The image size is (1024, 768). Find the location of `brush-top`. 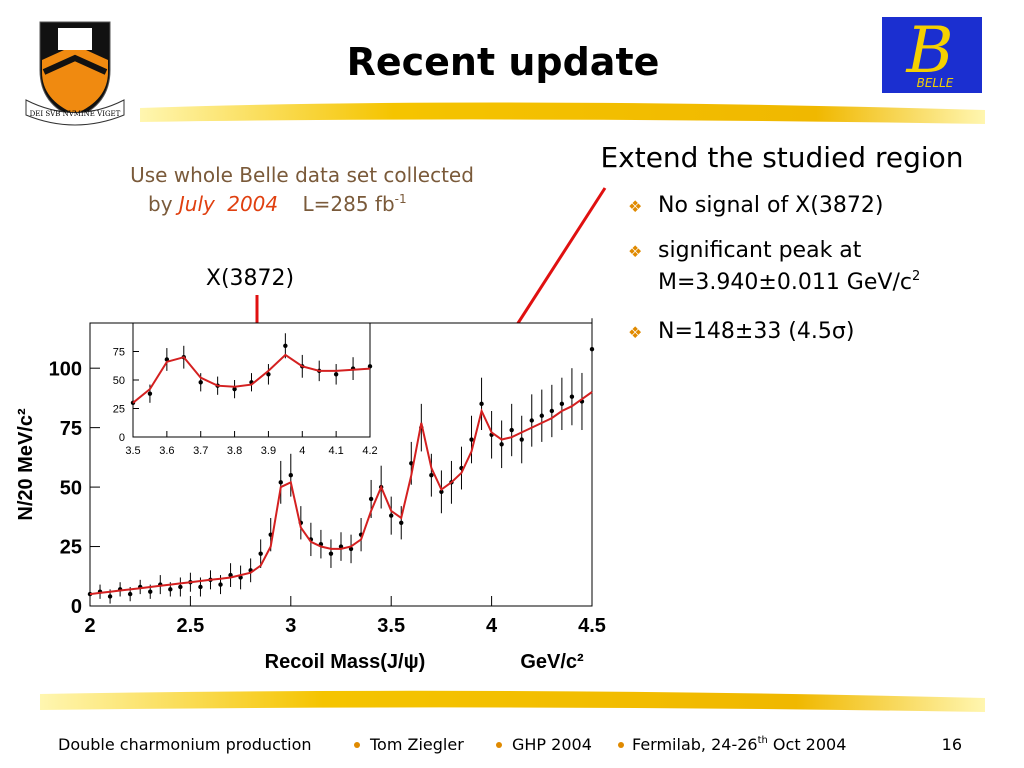

brush-top is located at coordinates (562, 113).